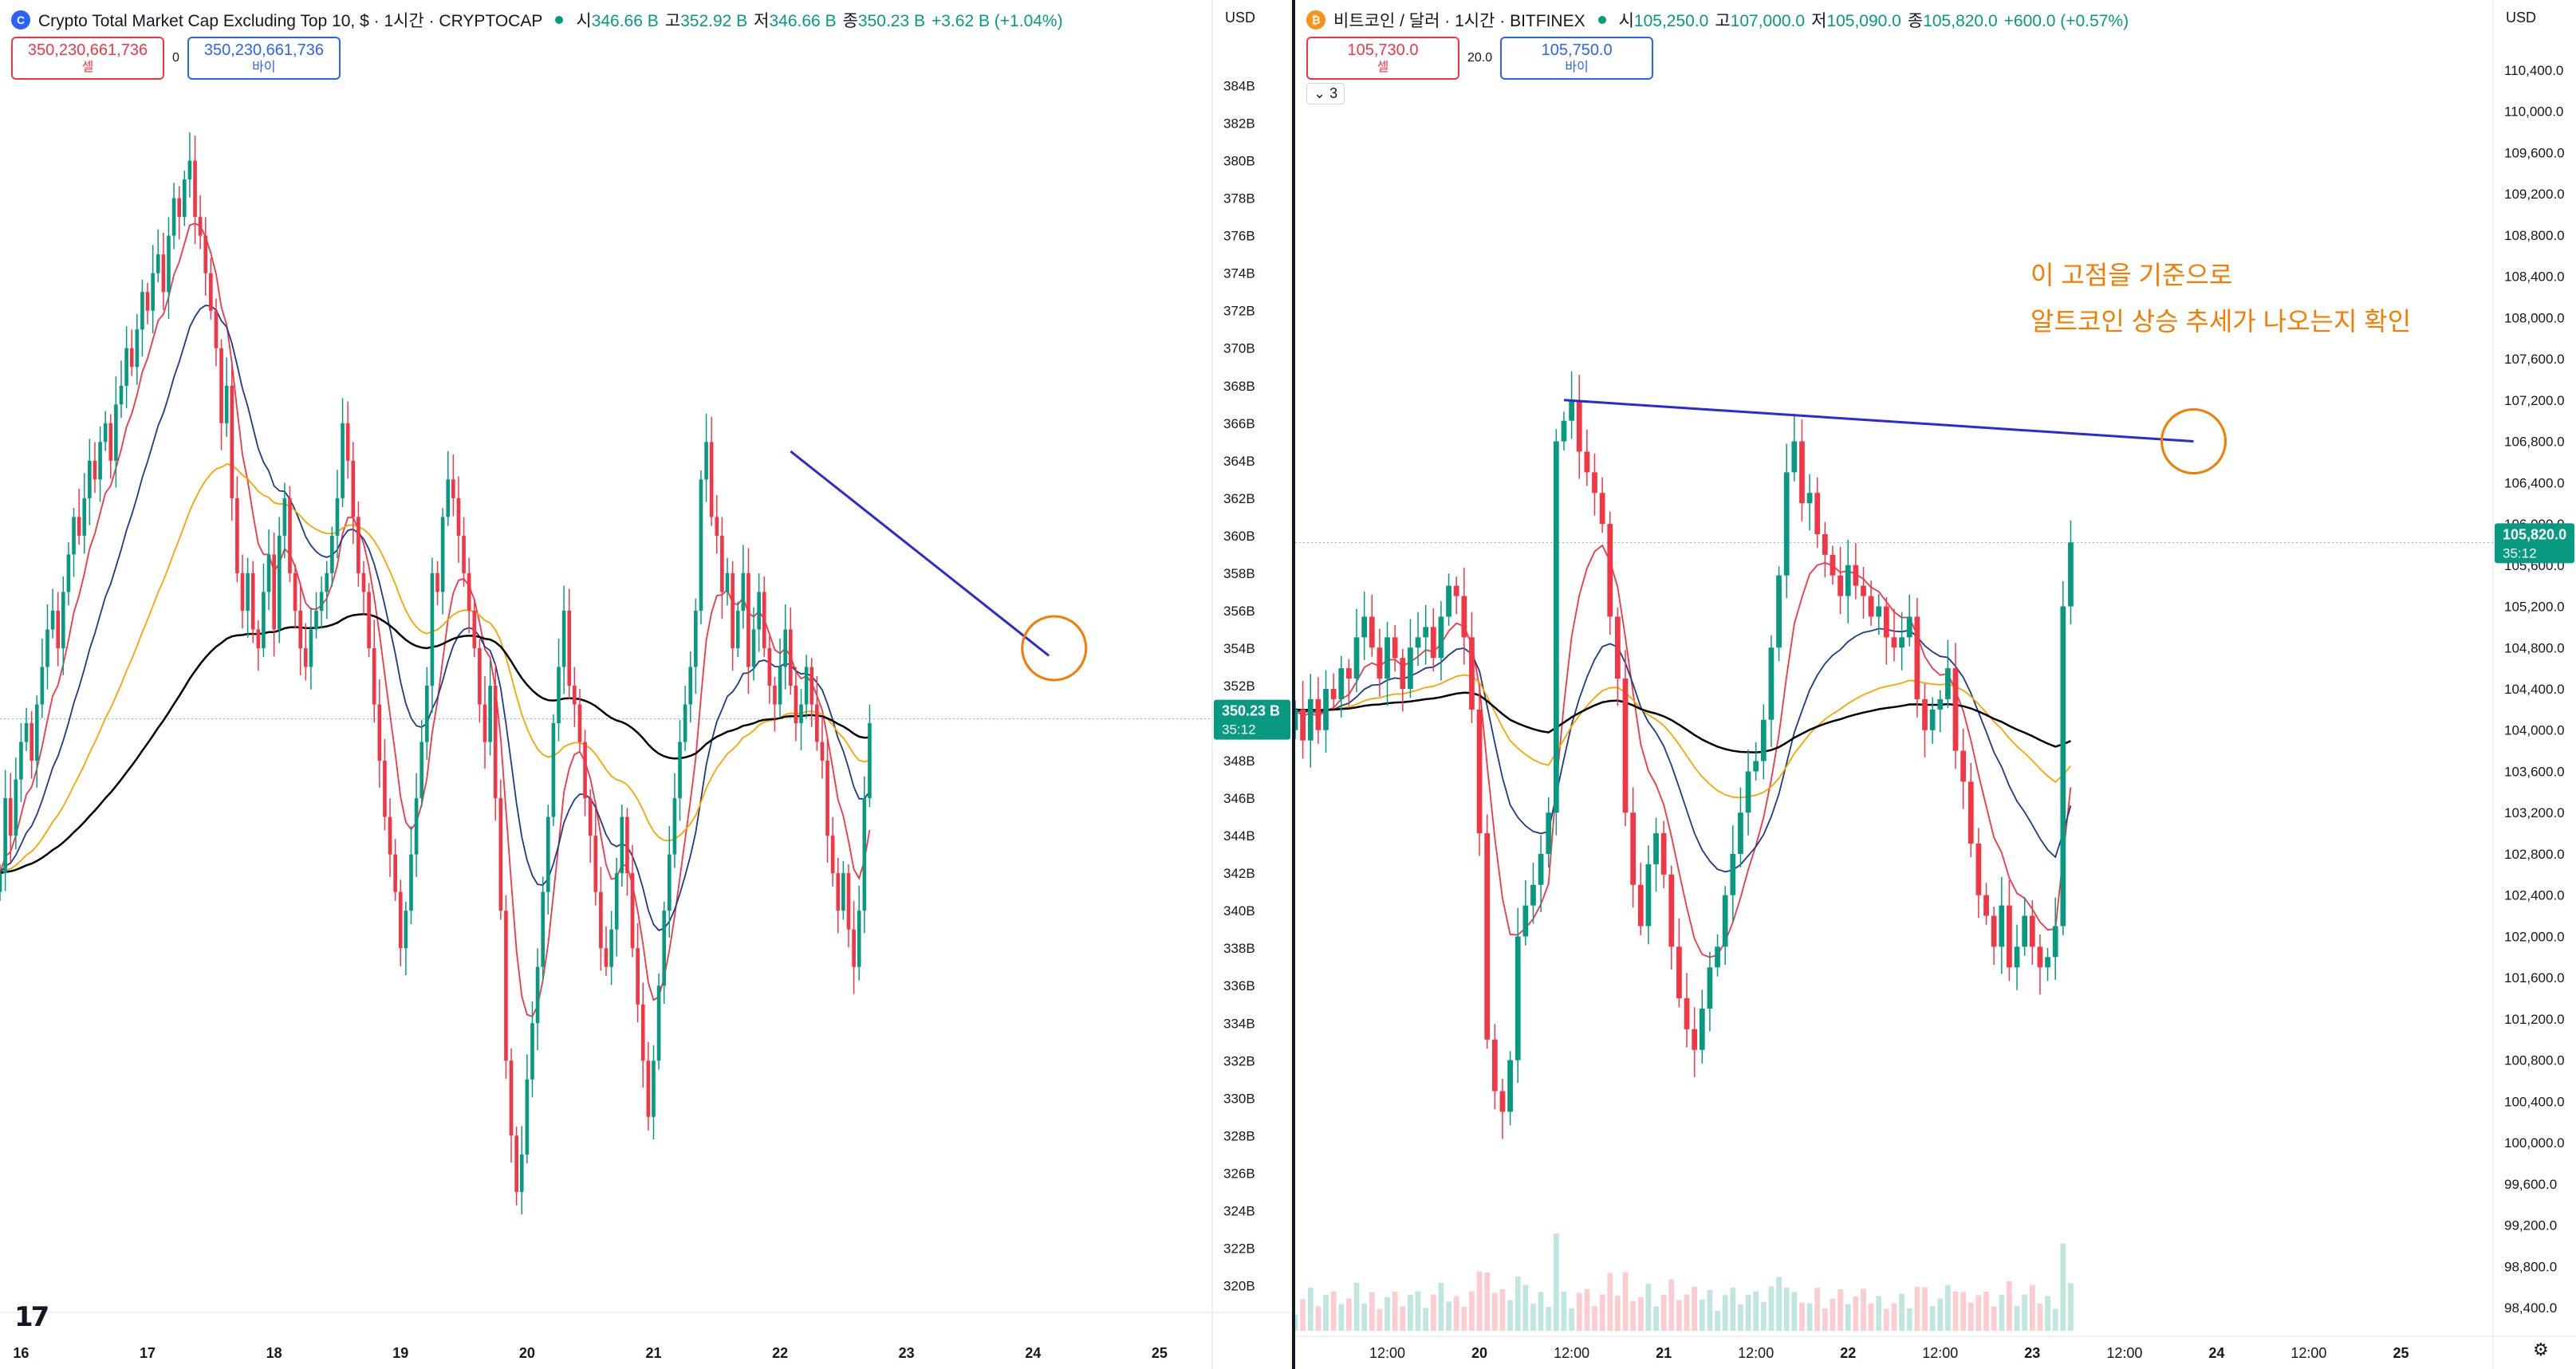 Image resolution: width=2576 pixels, height=1369 pixels. I want to click on ohlc-value: 346.66 B, so click(803, 21).